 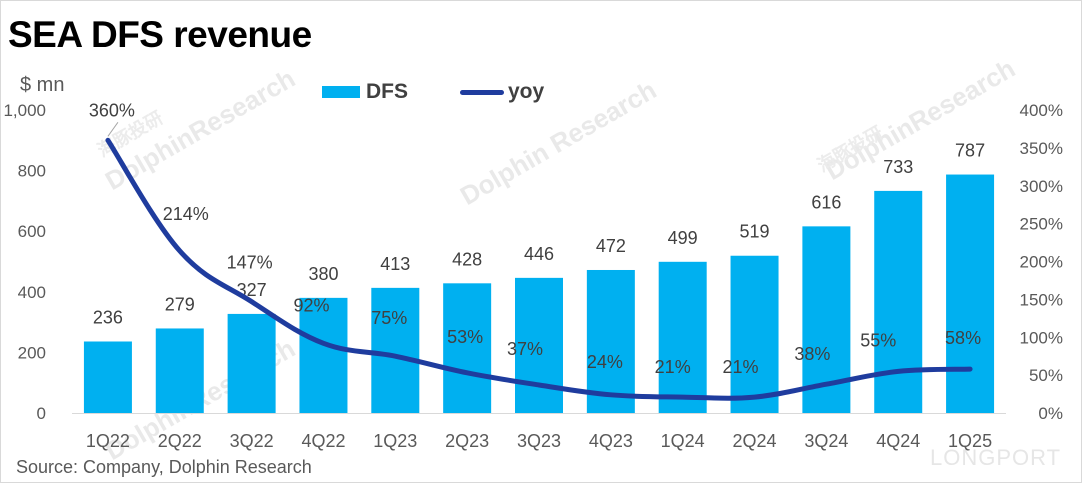 I want to click on left-axis-tick-label: 0, so click(x=41, y=413).